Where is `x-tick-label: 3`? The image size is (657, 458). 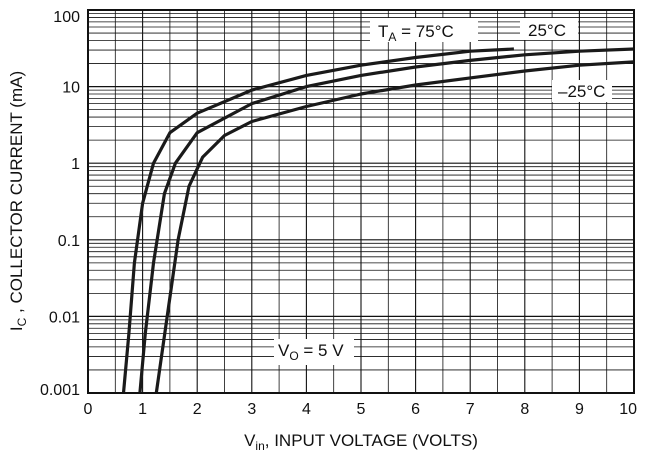 x-tick-label: 3 is located at coordinates (251, 409).